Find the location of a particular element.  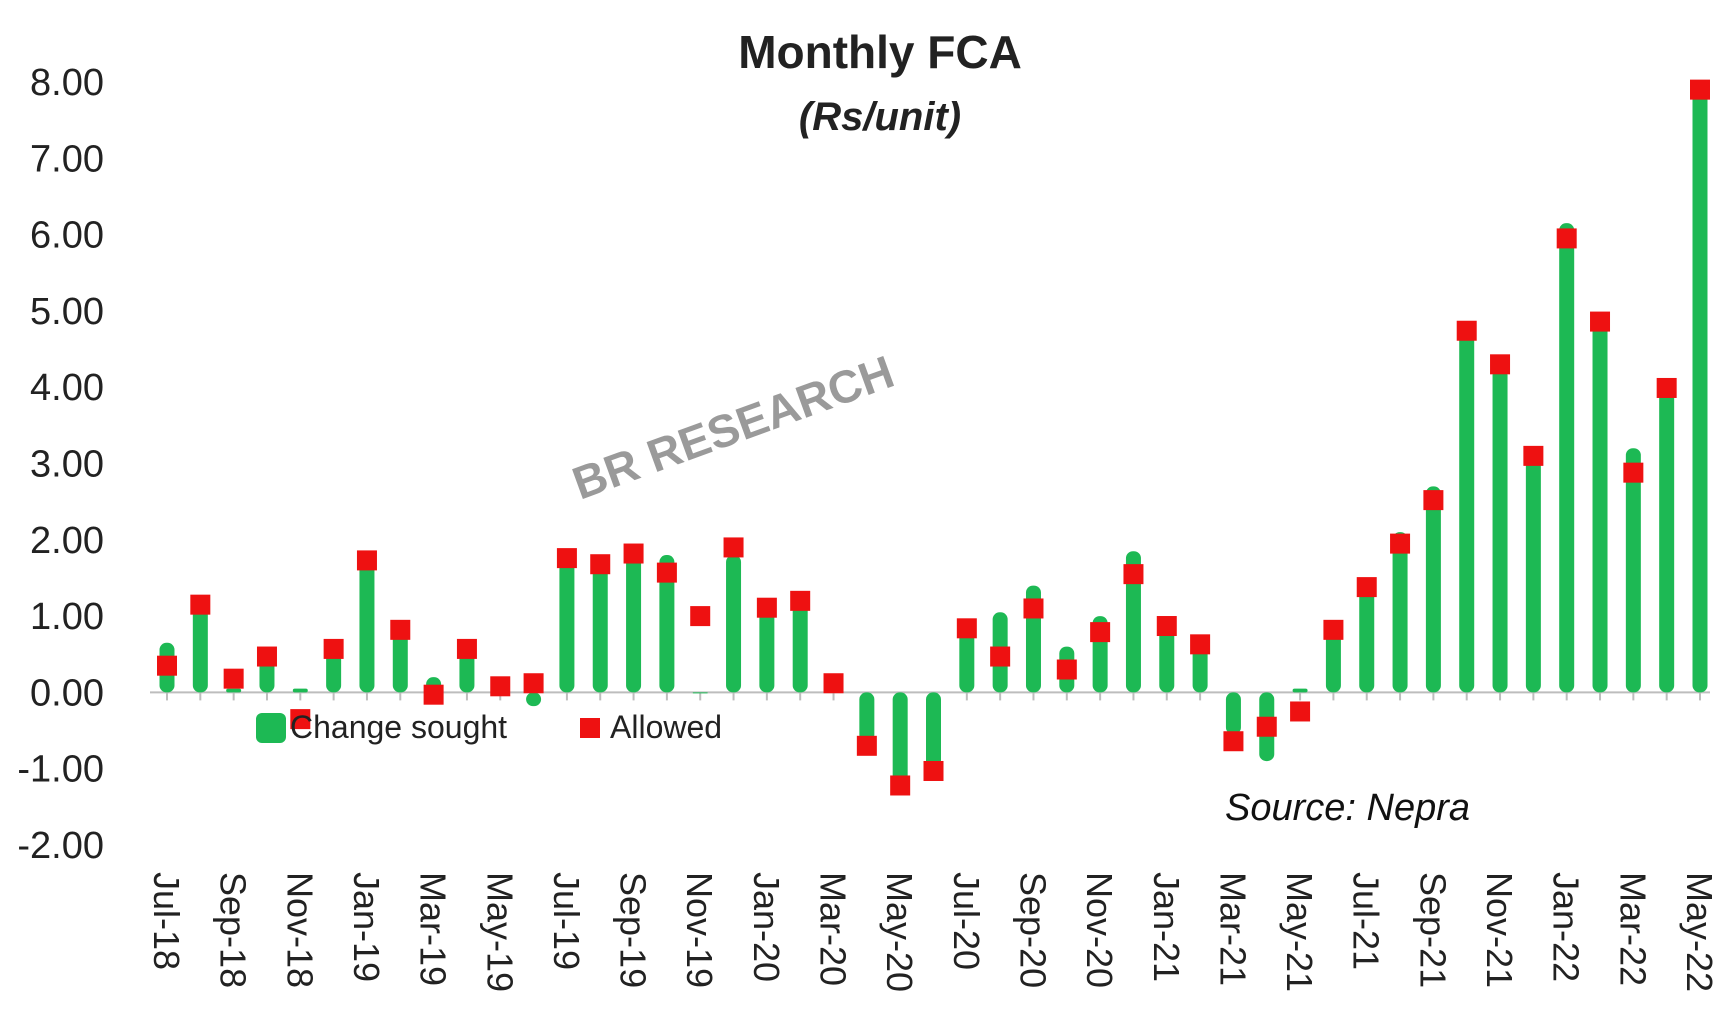

y-tick-label: 0.00 is located at coordinates (67, 693).